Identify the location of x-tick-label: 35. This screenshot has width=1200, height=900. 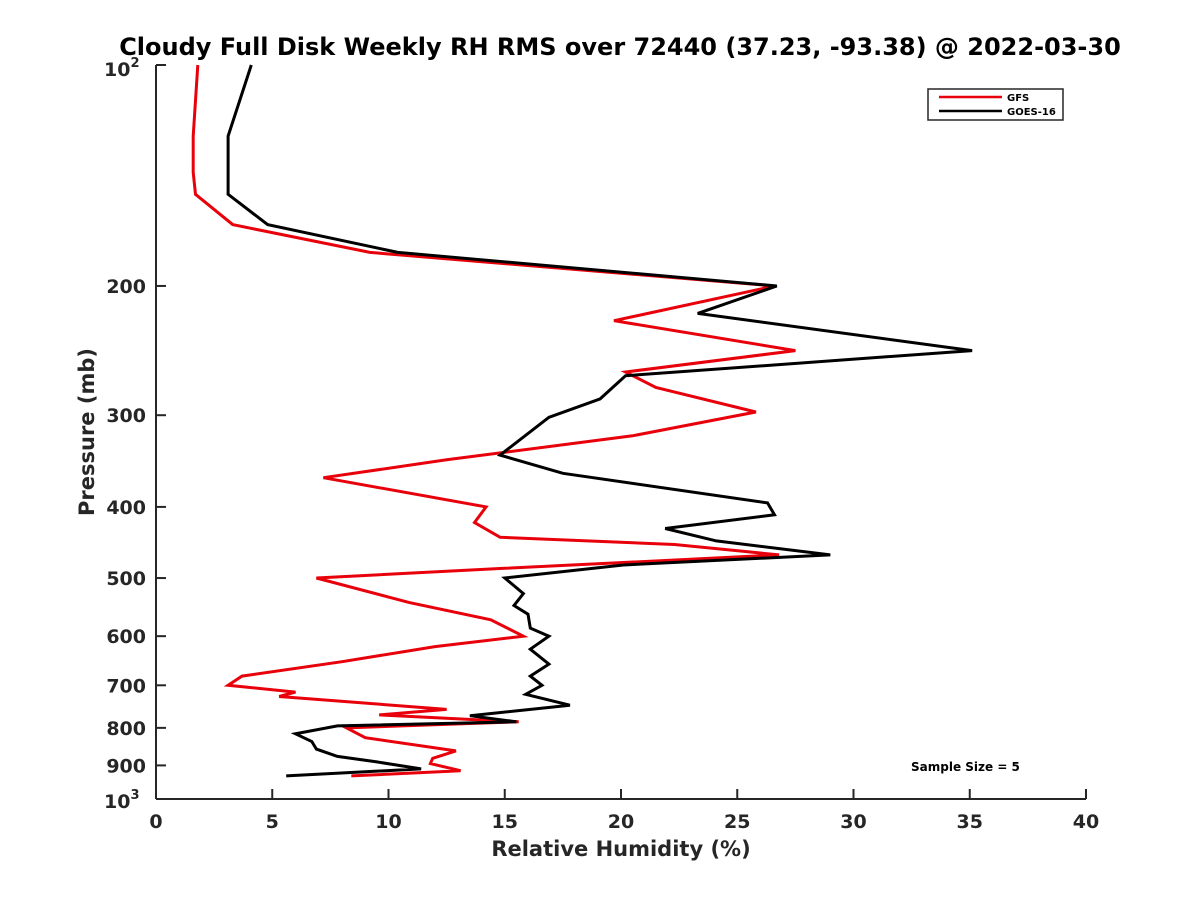
(970, 822).